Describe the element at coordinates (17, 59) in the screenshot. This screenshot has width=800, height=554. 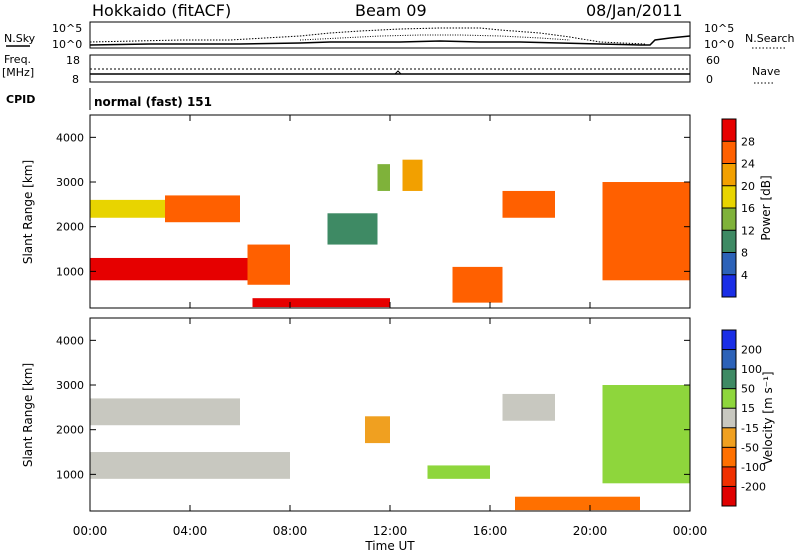
I see `freq-label: Freq.` at that location.